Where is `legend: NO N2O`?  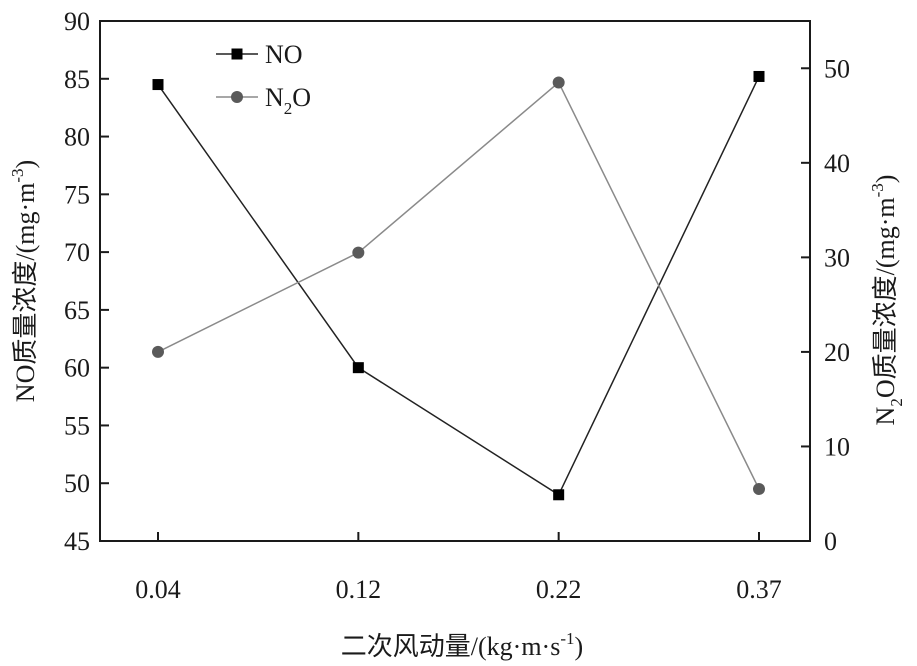
legend: NO N2O is located at coordinates (263, 79).